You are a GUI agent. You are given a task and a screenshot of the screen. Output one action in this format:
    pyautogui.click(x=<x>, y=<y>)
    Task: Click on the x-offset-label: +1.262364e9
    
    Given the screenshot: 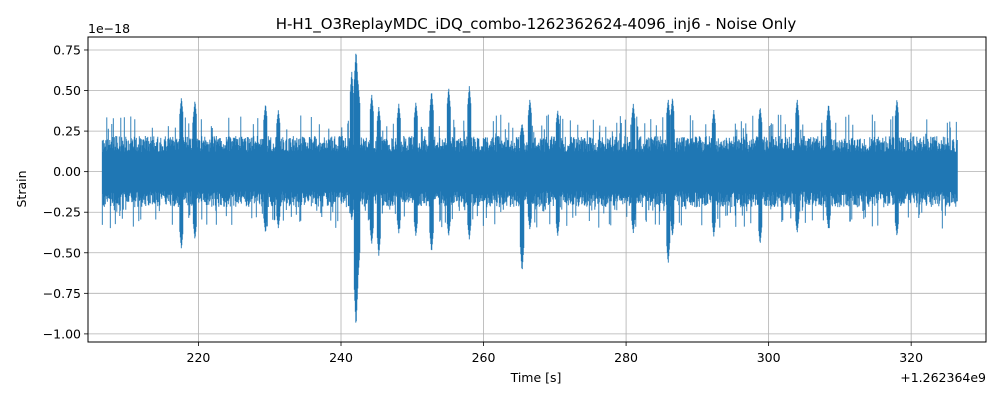 What is the action you would take?
    pyautogui.click(x=943, y=377)
    